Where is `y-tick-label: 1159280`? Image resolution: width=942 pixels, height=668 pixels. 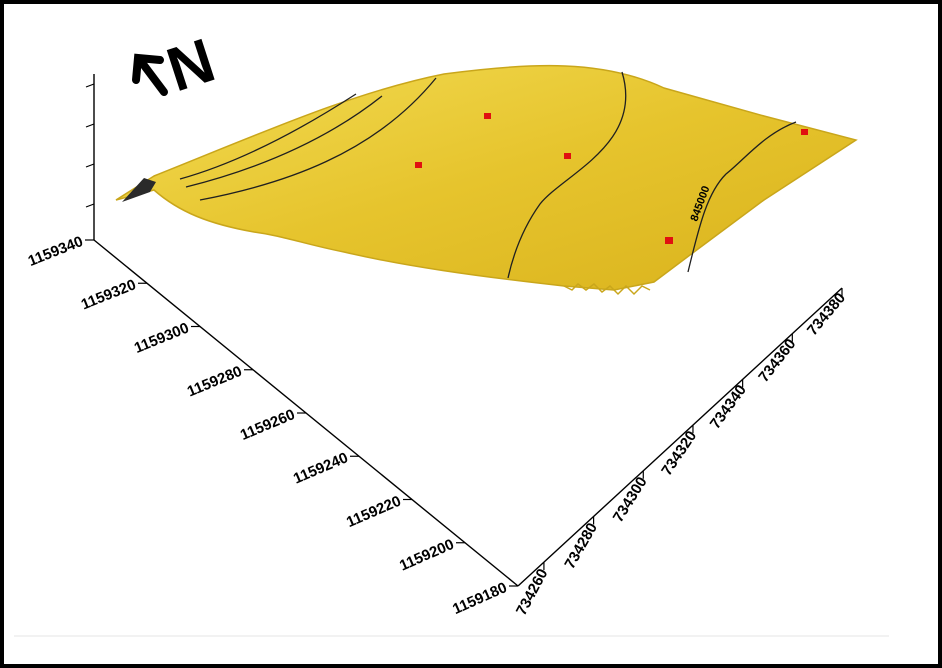
y-tick-label: 1159280 is located at coordinates (215, 382).